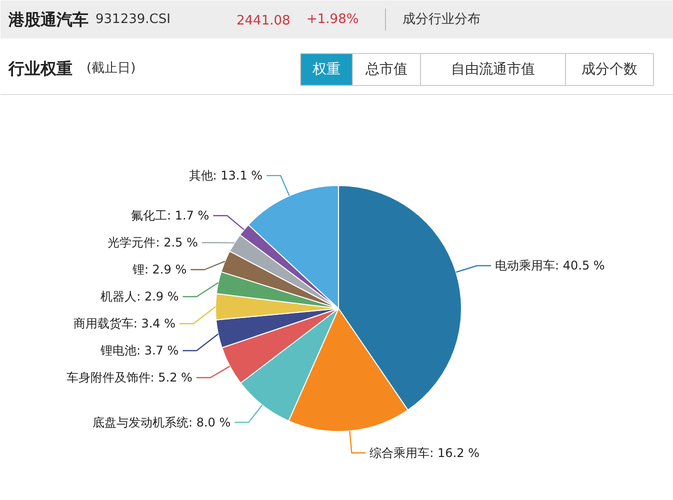  What do you see at coordinates (159, 269) in the screenshot?
I see `slice-label: 锂: 2.9 %` at bounding box center [159, 269].